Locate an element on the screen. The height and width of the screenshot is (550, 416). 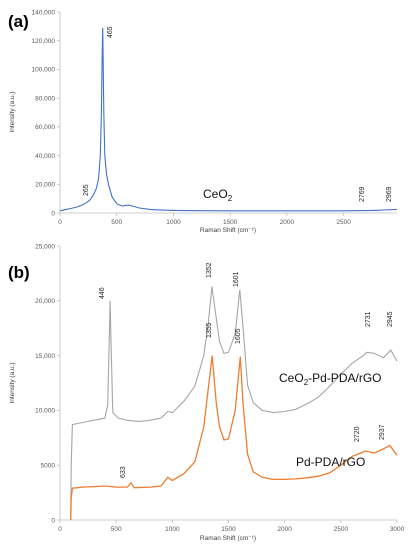
peak-label-465: 465 is located at coordinates (110, 32).